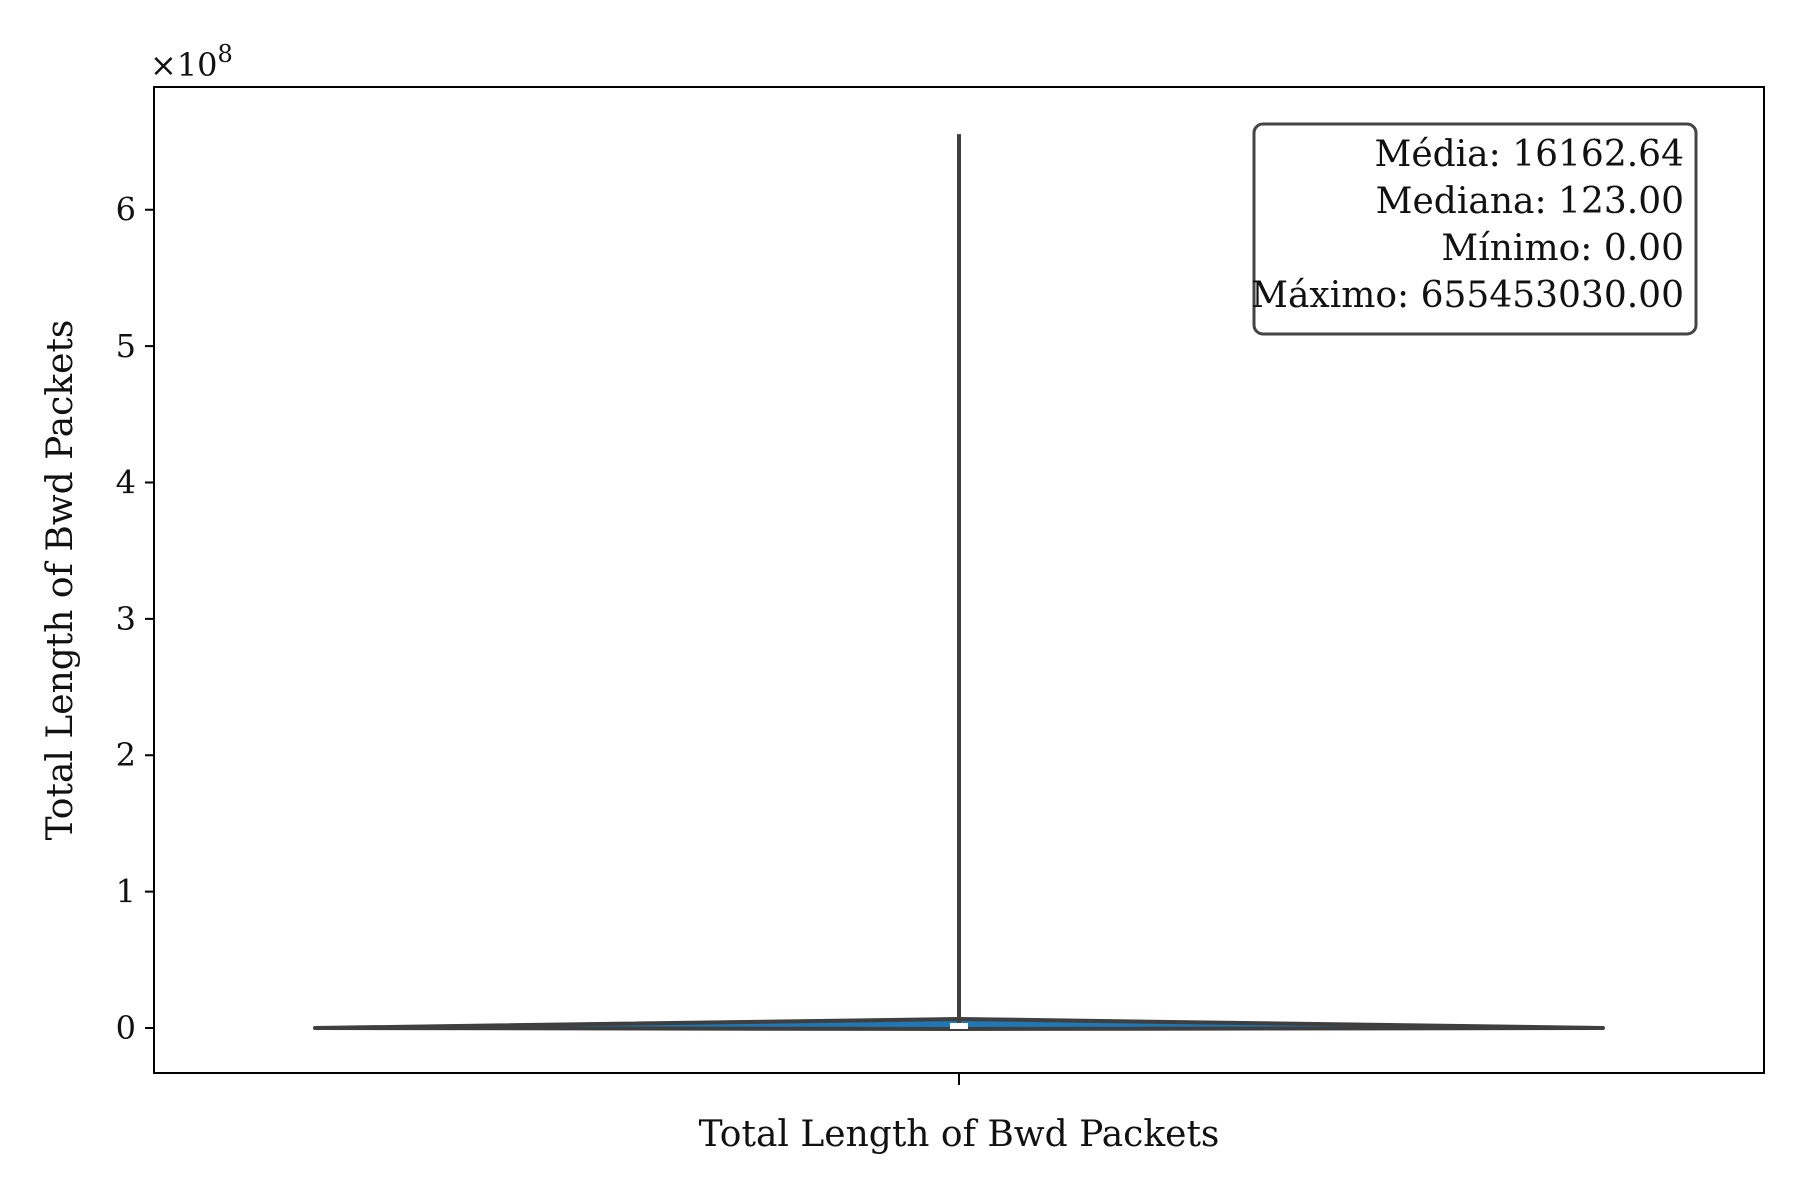 The width and height of the screenshot is (1800, 1200). I want to click on stats-median: Mediana: 123.00, so click(1530, 201).